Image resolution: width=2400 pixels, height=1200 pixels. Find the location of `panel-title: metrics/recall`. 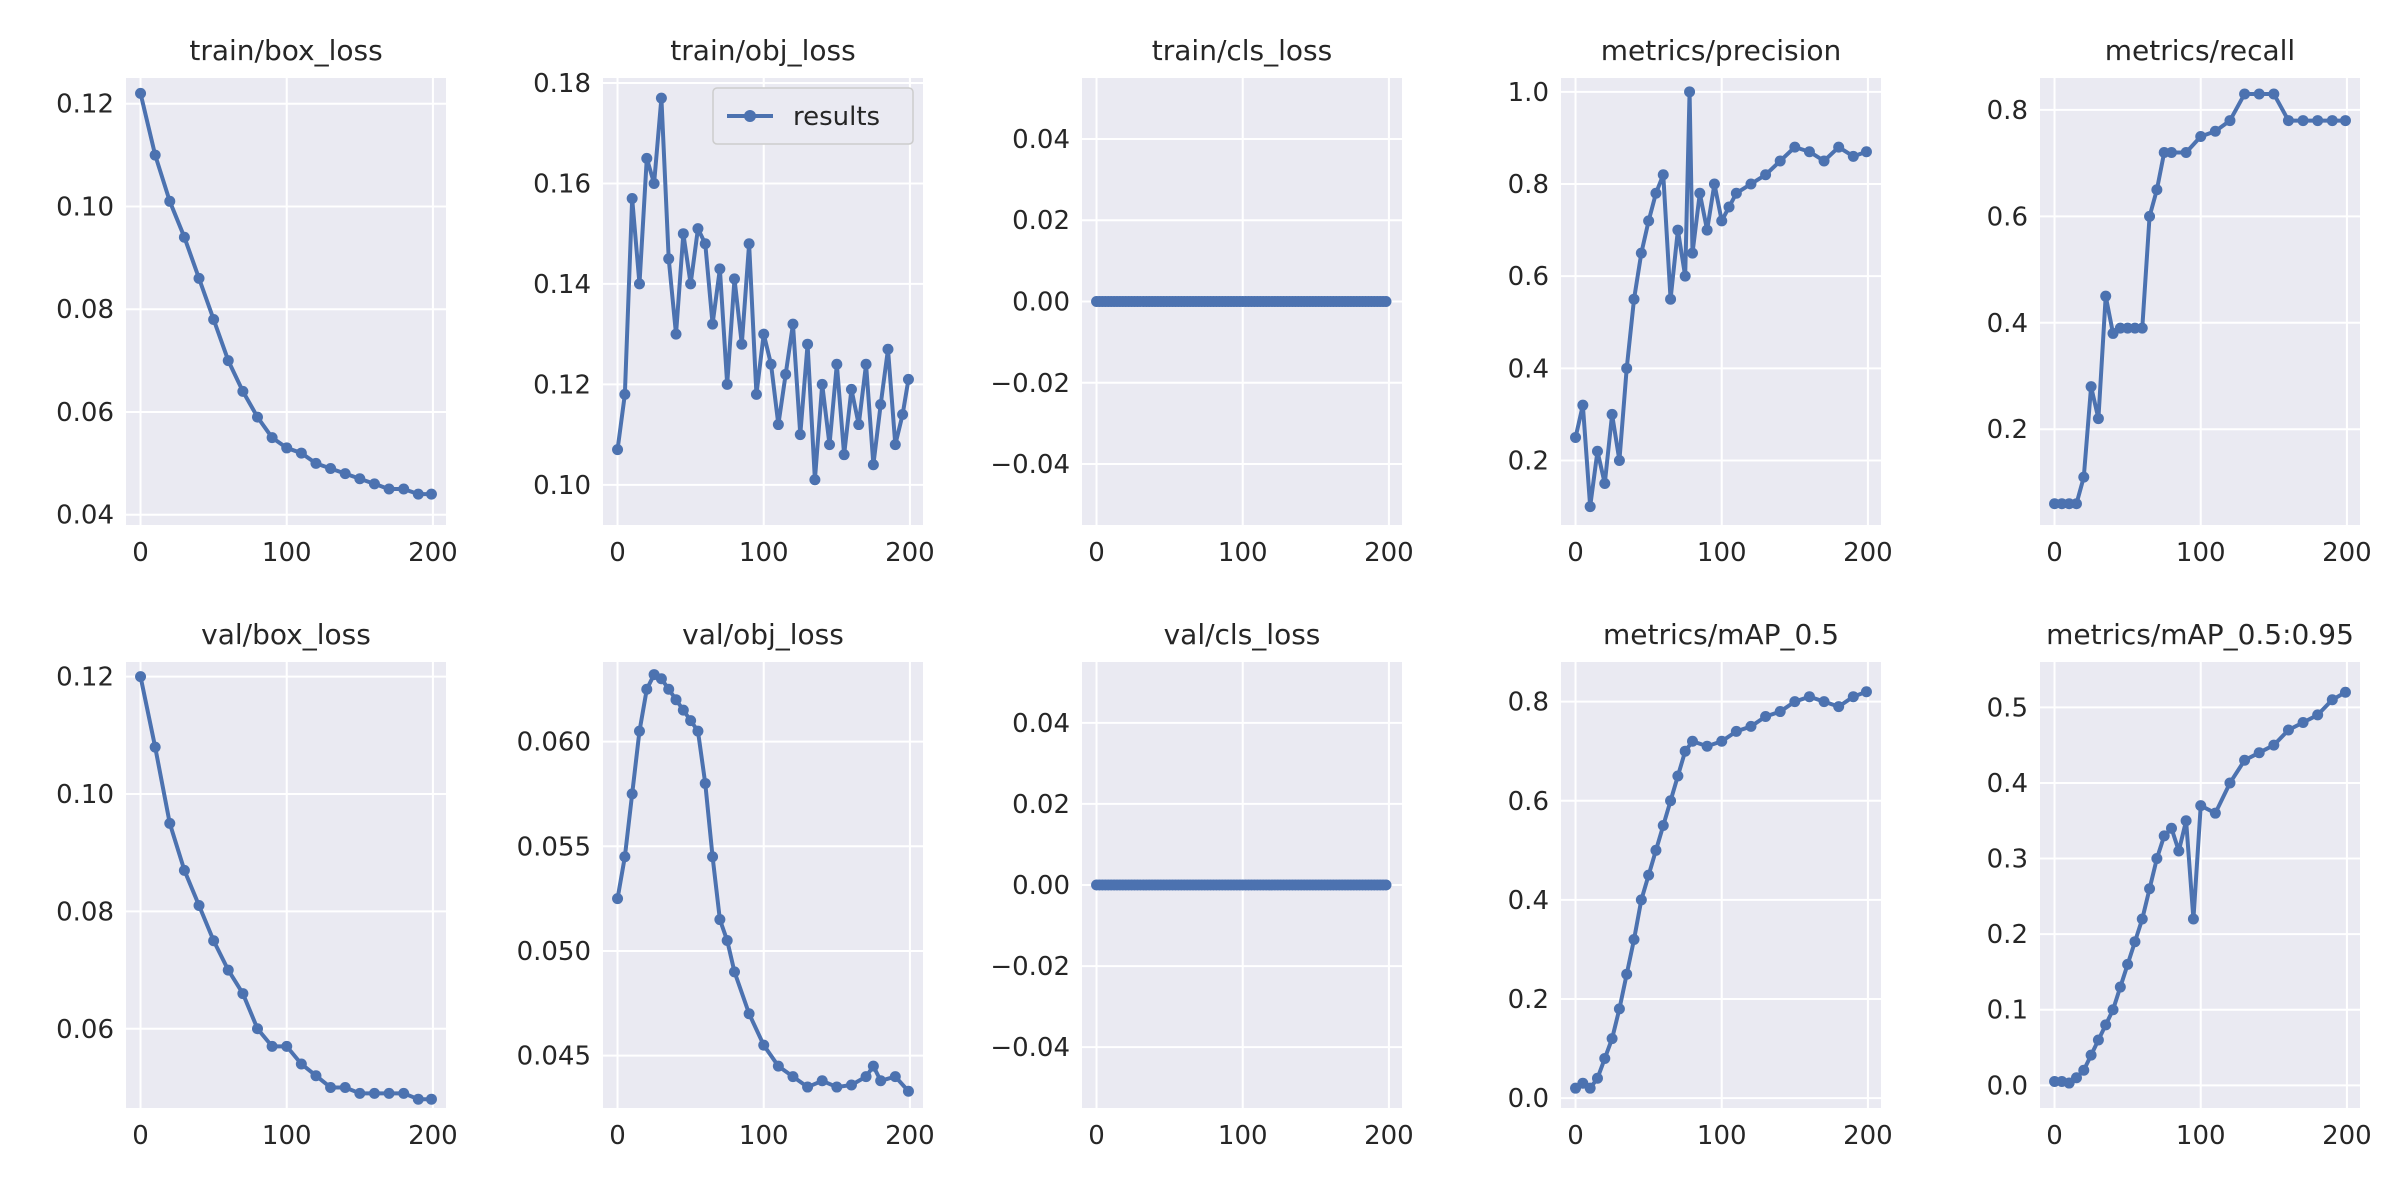

panel-title: metrics/recall is located at coordinates (2200, 50).